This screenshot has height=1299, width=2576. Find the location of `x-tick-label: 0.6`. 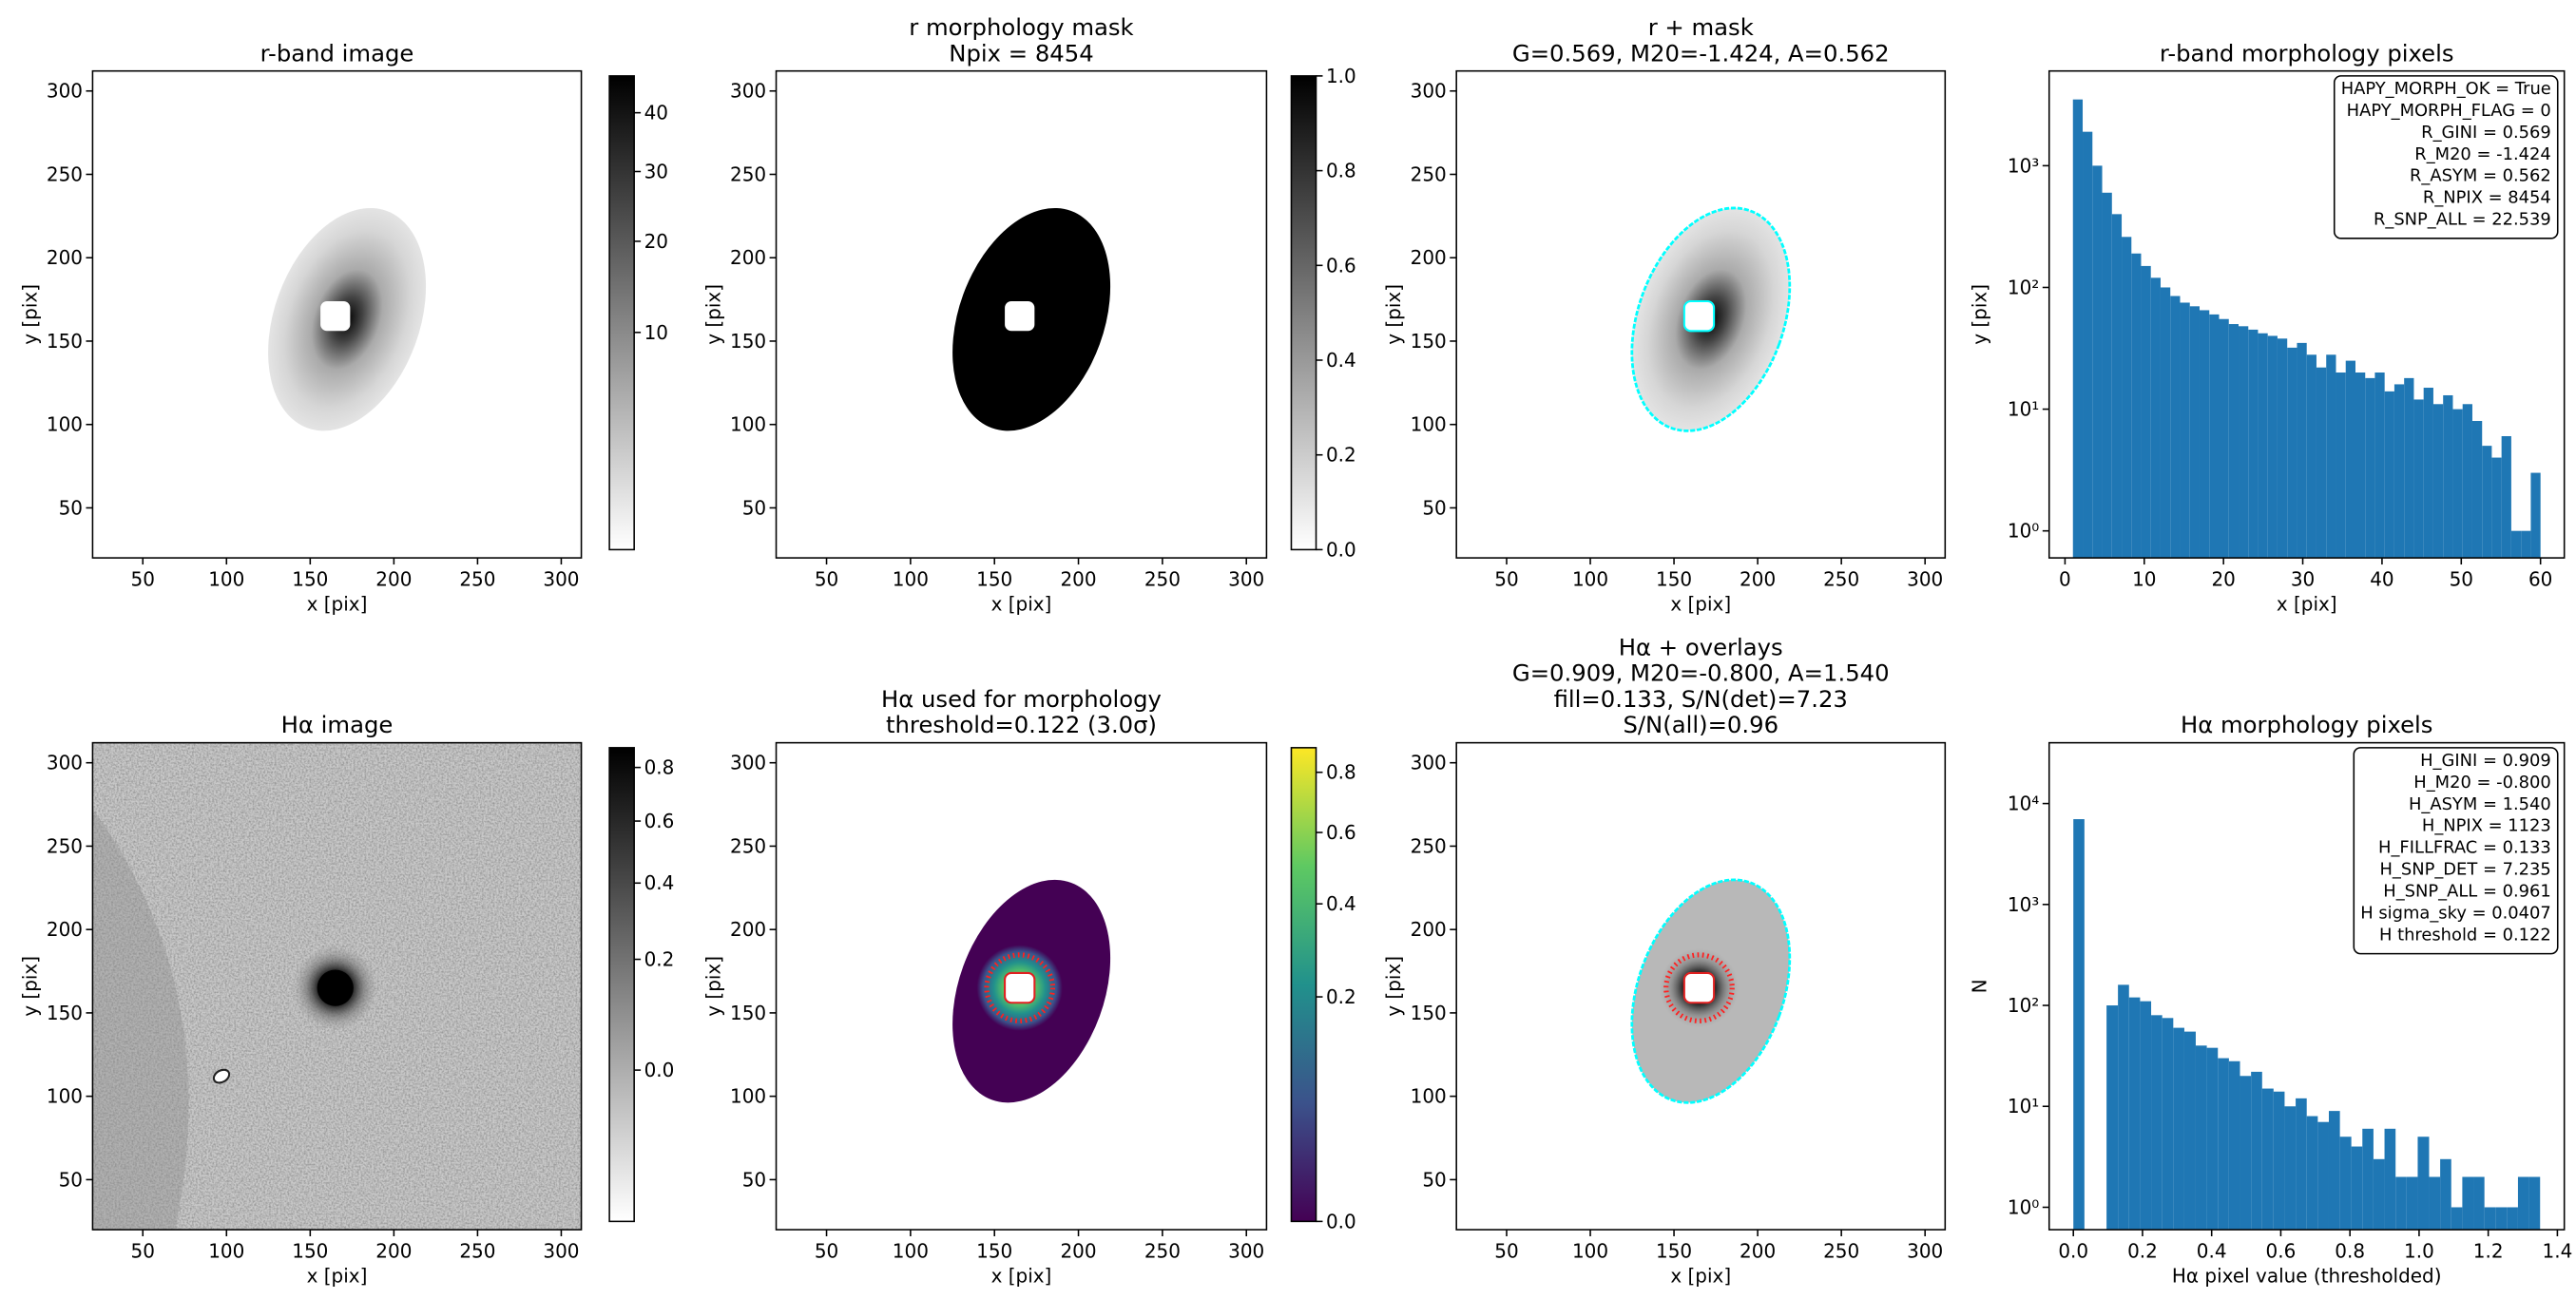

x-tick-label: 0.6 is located at coordinates (2281, 1251).